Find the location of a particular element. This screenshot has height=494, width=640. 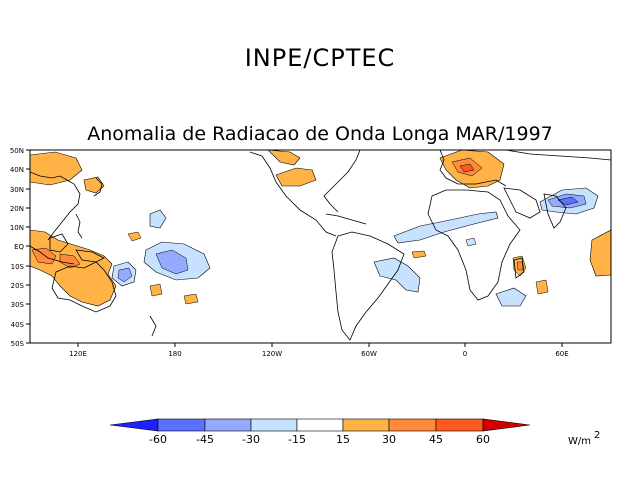

colorbar-label-30: 30 is located at coordinates (389, 439).